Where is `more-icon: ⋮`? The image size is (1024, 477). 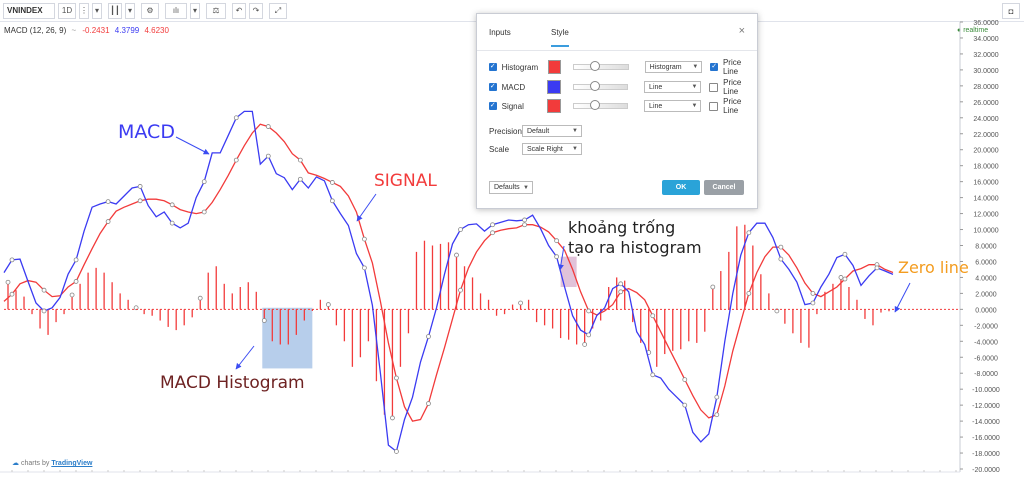 more-icon: ⋮ is located at coordinates (84, 10).